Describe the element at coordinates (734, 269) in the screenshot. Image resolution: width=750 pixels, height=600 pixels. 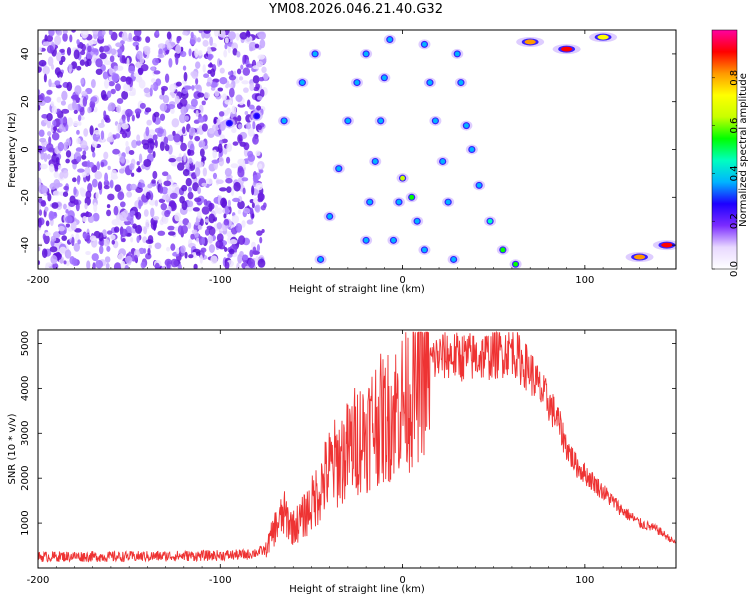
I see `colorbar-tick-label: 0.0` at that location.